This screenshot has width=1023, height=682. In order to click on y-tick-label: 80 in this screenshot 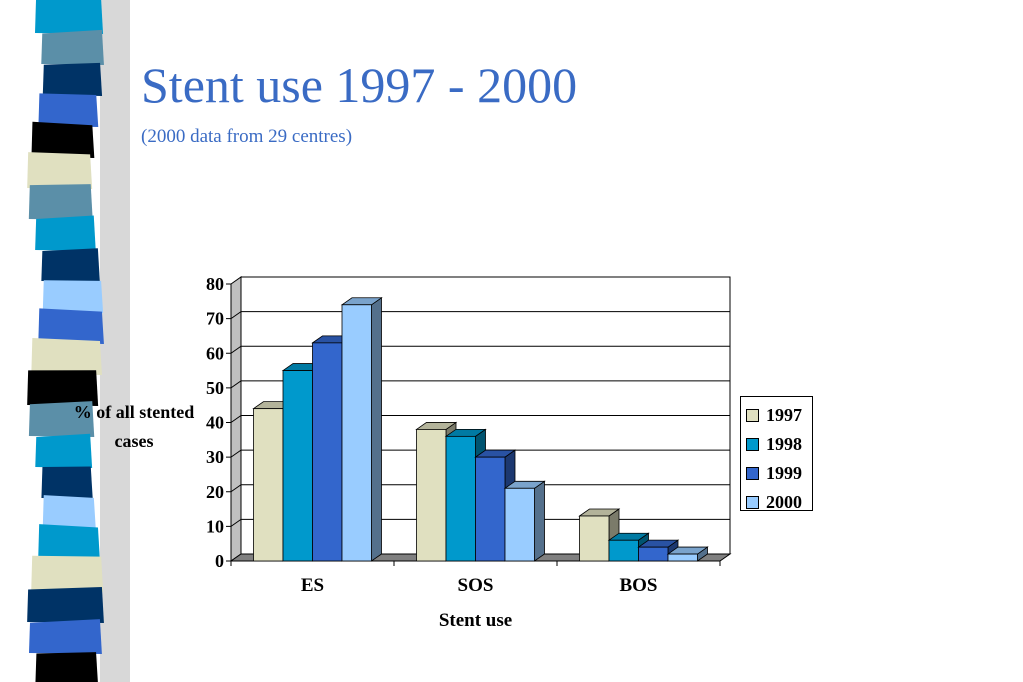, I will do `click(215, 284)`.